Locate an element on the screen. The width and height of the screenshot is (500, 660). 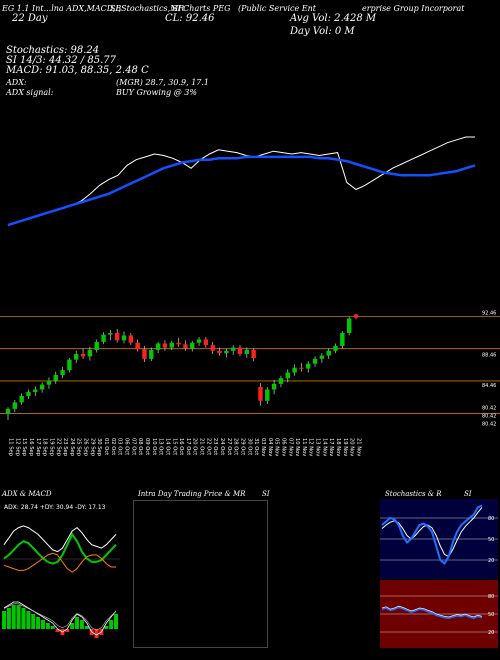
stoch-level-label: 20 is located at coordinates (491, 561).